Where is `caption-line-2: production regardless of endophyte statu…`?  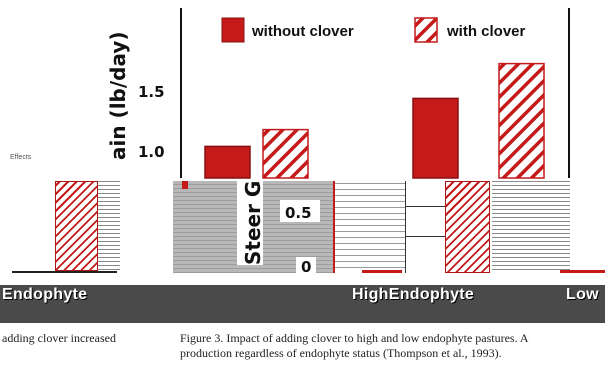
caption-line-2: production regardless of endophyte statu… is located at coordinates (341, 353).